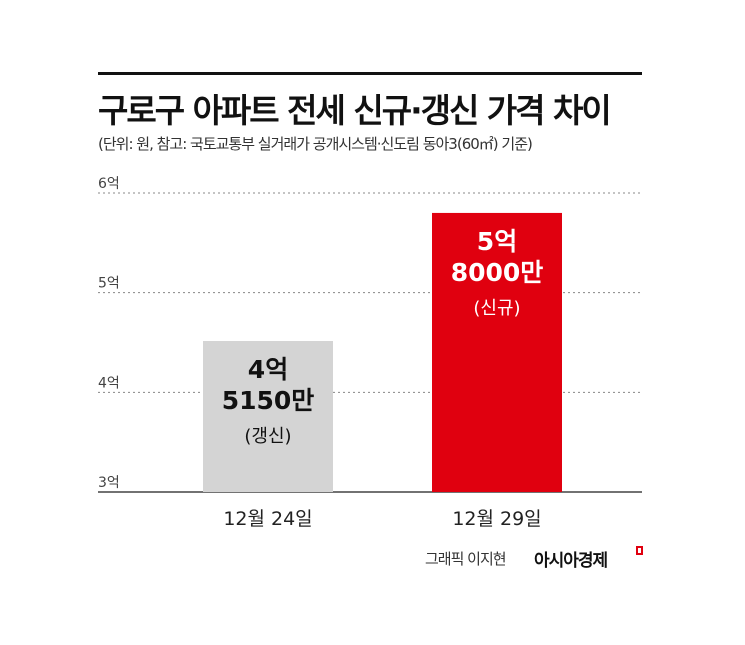  What do you see at coordinates (571, 561) in the screenshot?
I see `publisher-logo: 아시아경제` at bounding box center [571, 561].